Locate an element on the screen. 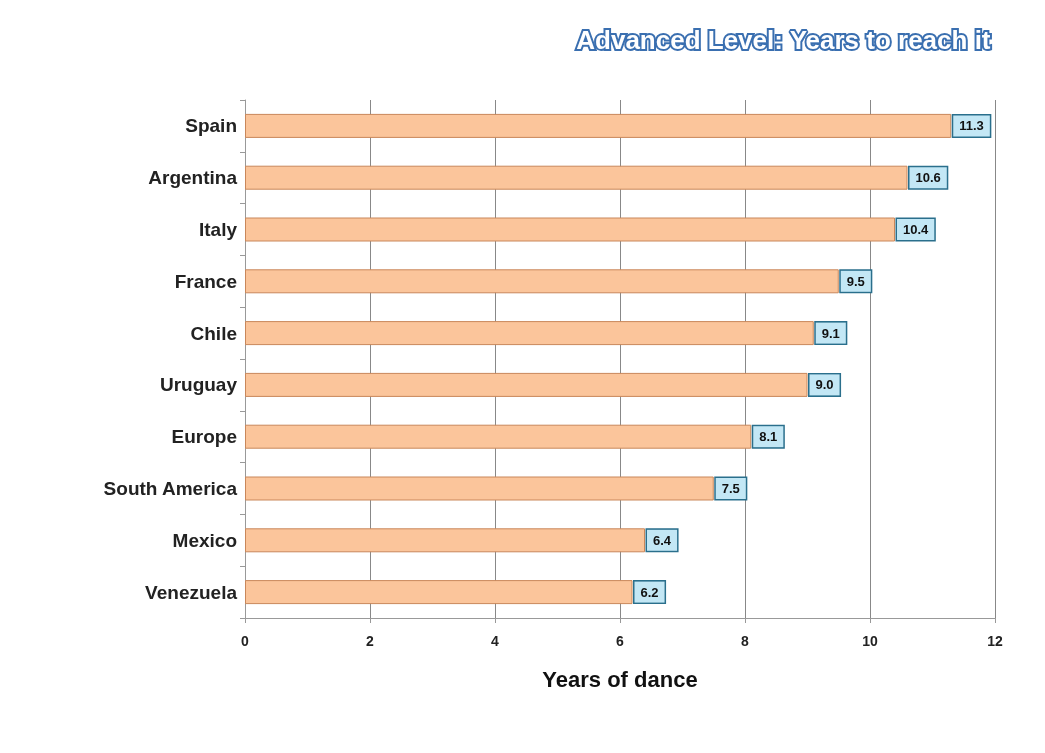 This screenshot has height=753, width=1045. data-label: 8.1 is located at coordinates (768, 437).